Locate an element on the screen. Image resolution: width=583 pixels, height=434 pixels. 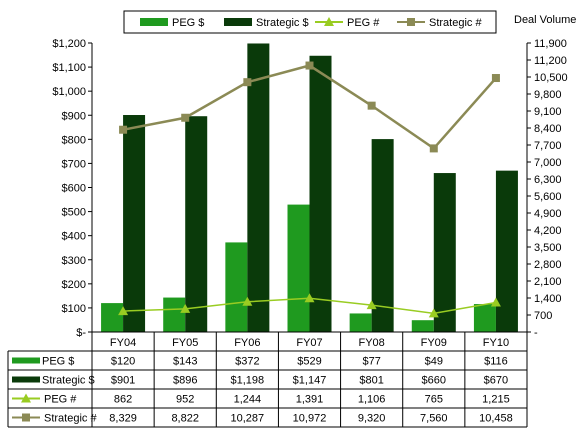
table-key-marker-strategic-count is located at coordinates (26, 417).